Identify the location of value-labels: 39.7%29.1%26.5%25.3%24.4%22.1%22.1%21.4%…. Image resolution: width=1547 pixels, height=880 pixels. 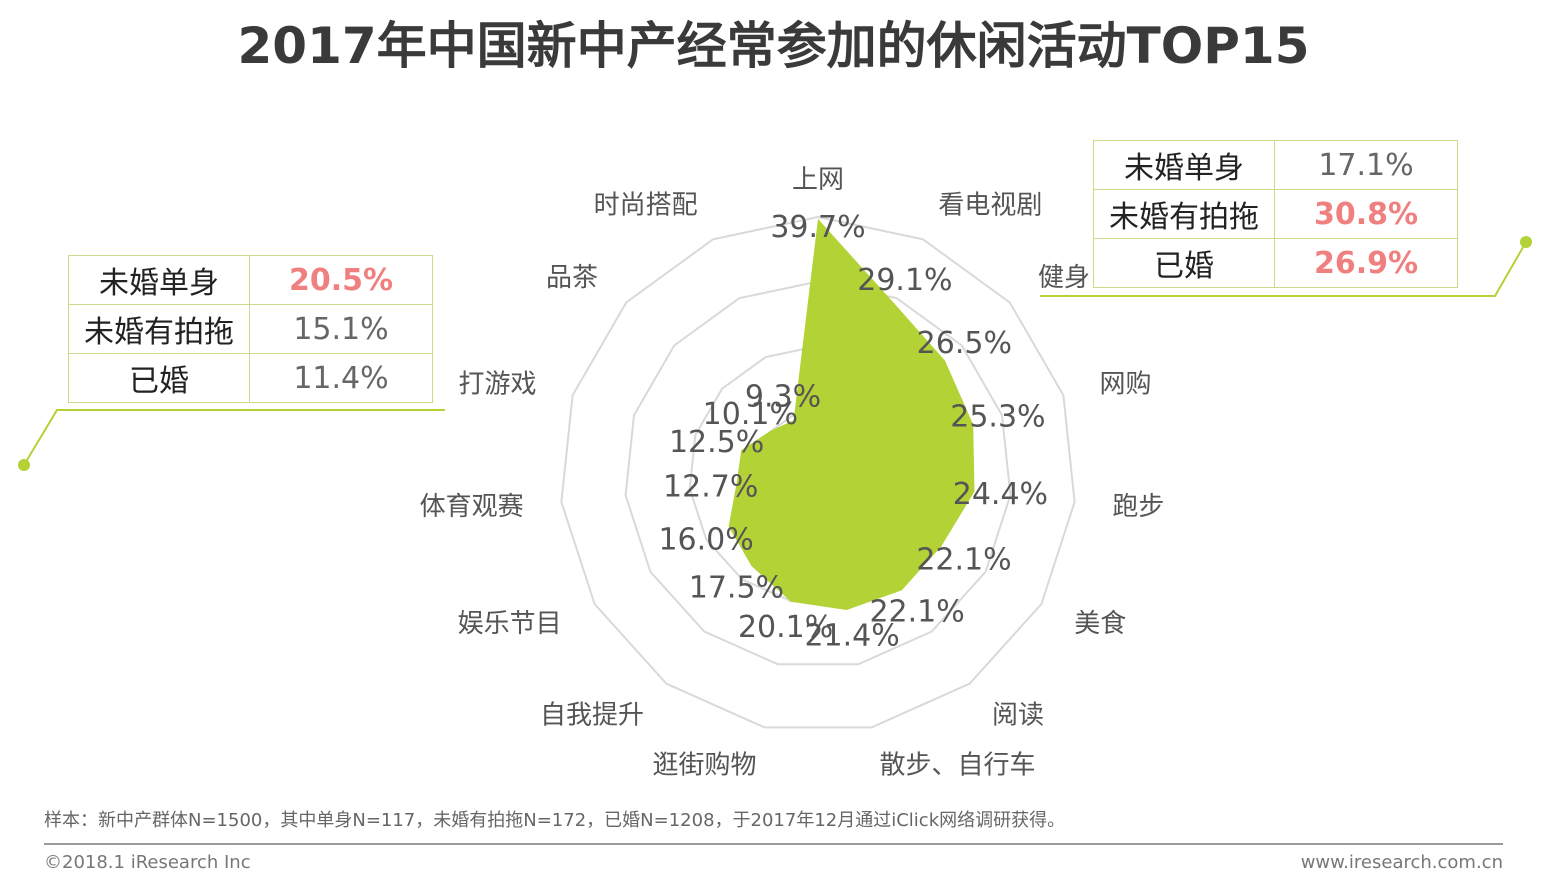
(853, 432).